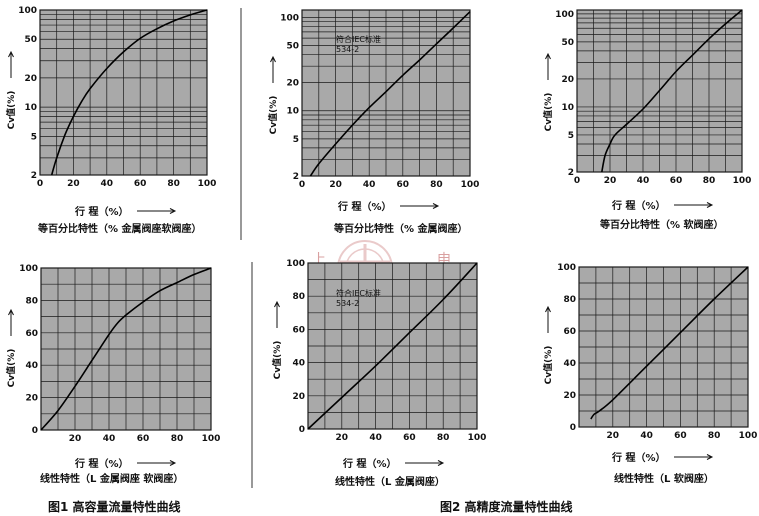 Image resolution: width=759 pixels, height=516 pixels. Describe the element at coordinates (506, 506) in the screenshot. I see `figure2-caption: 图2 高精度流量特性曲线` at that location.